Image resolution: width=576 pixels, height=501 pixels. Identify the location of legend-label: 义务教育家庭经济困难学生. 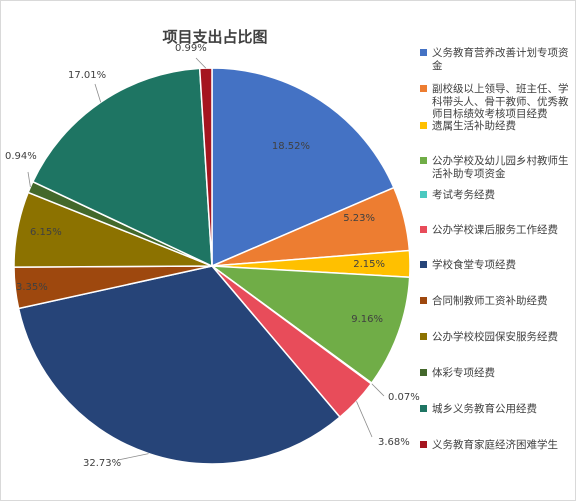
(495, 445).